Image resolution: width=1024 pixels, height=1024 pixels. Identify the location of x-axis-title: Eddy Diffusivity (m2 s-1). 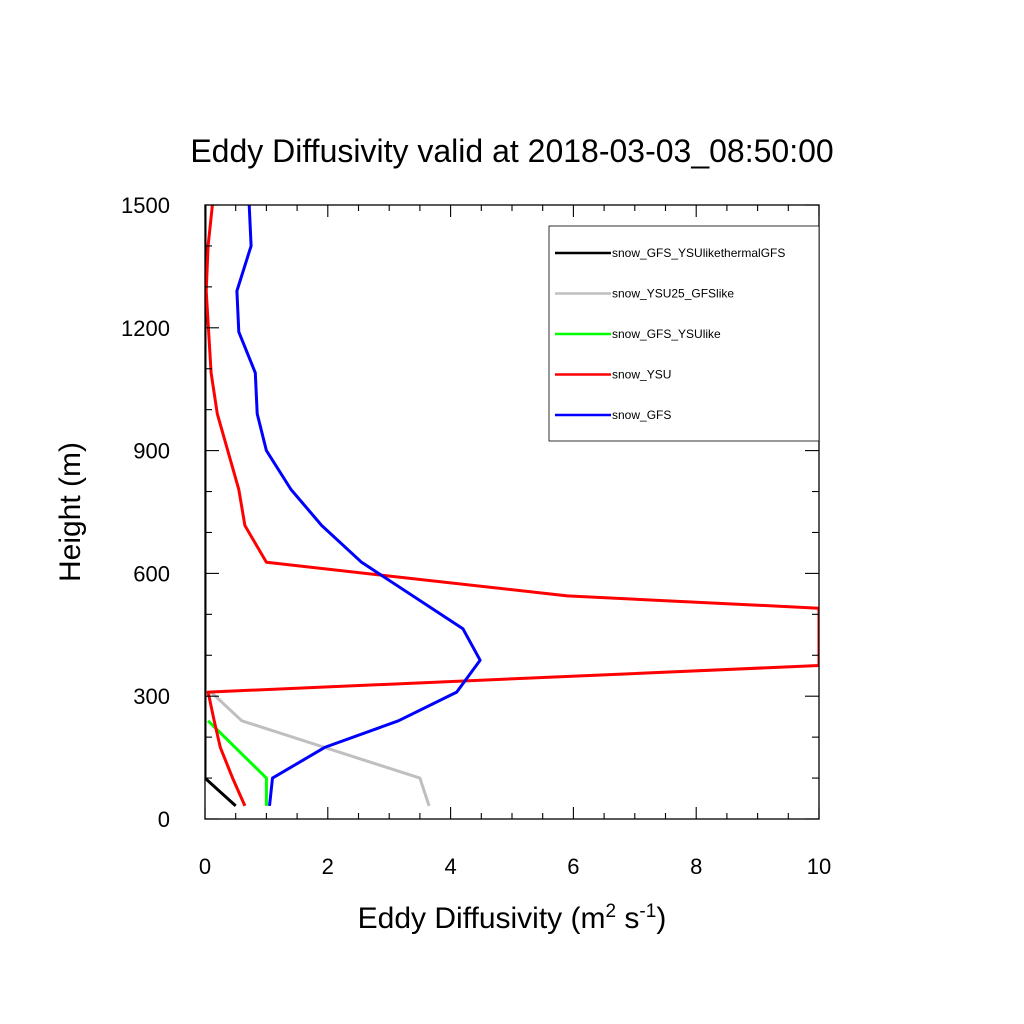
(512, 918).